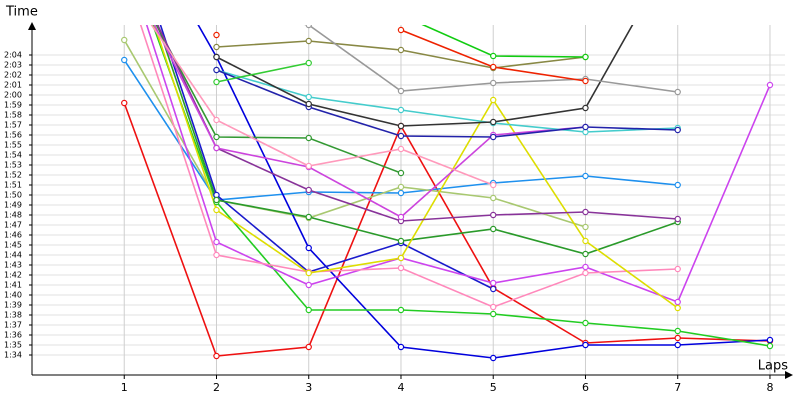  I want to click on x-tick-label: 6, so click(585, 387).